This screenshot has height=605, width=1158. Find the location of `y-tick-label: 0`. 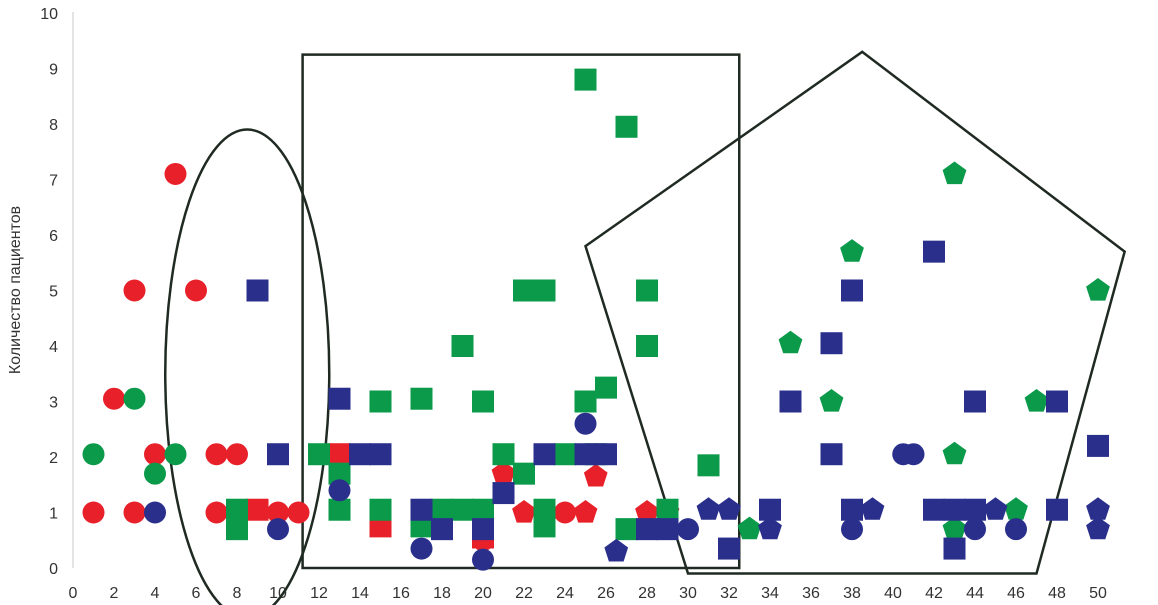

y-tick-label: 0 is located at coordinates (53, 569).